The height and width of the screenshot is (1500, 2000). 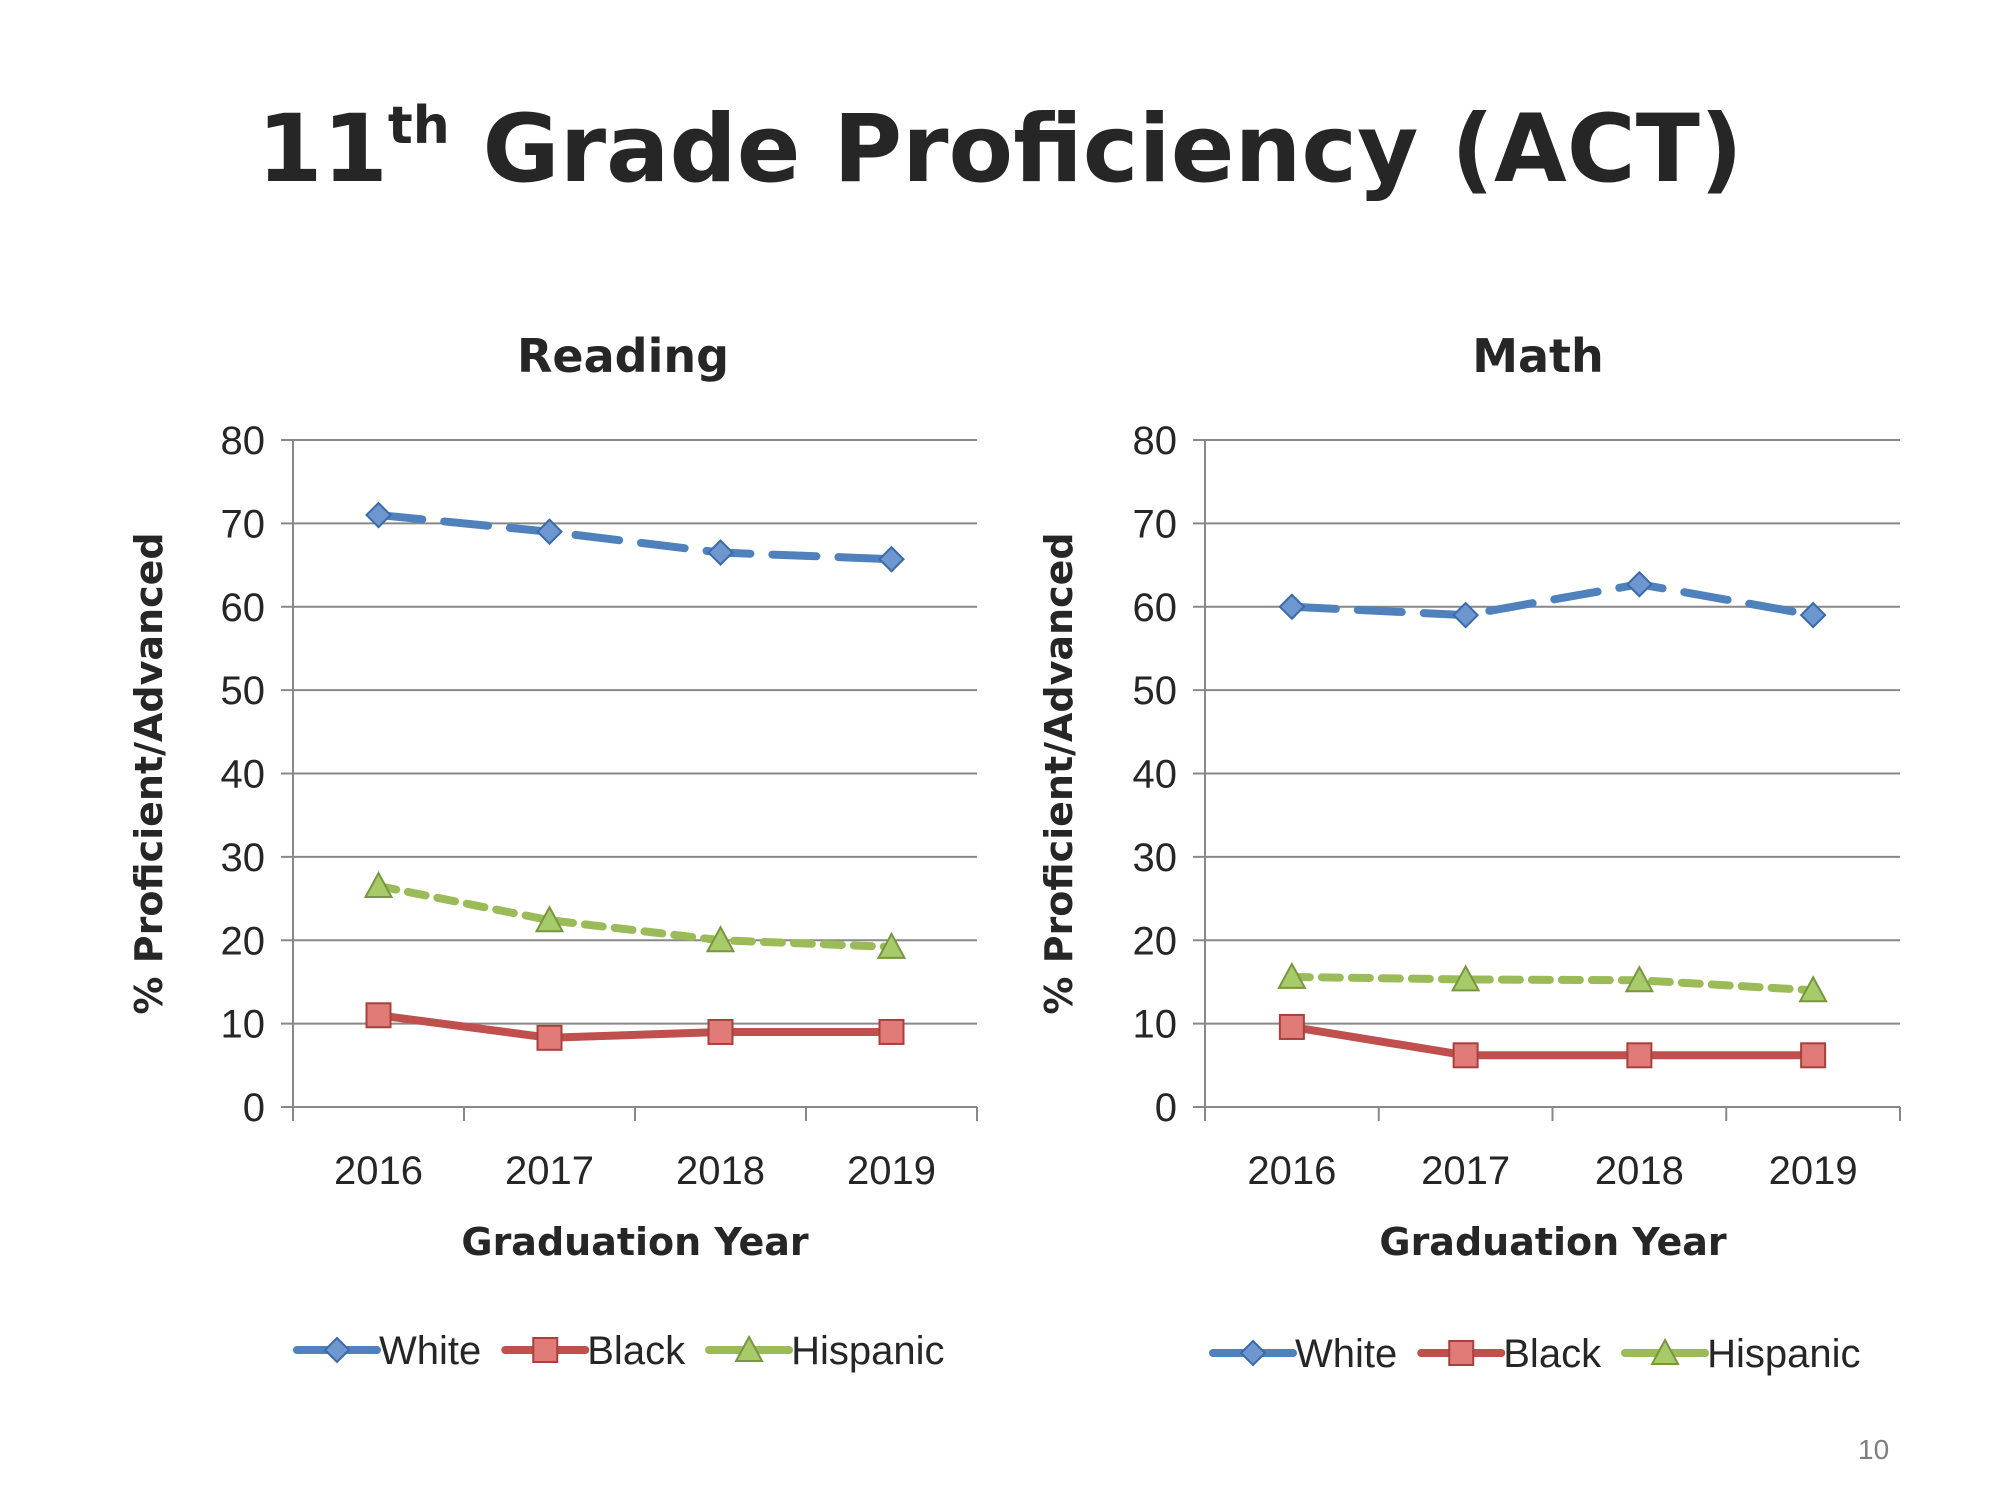 I want to click on slide-title-main: 11, so click(x=322, y=149).